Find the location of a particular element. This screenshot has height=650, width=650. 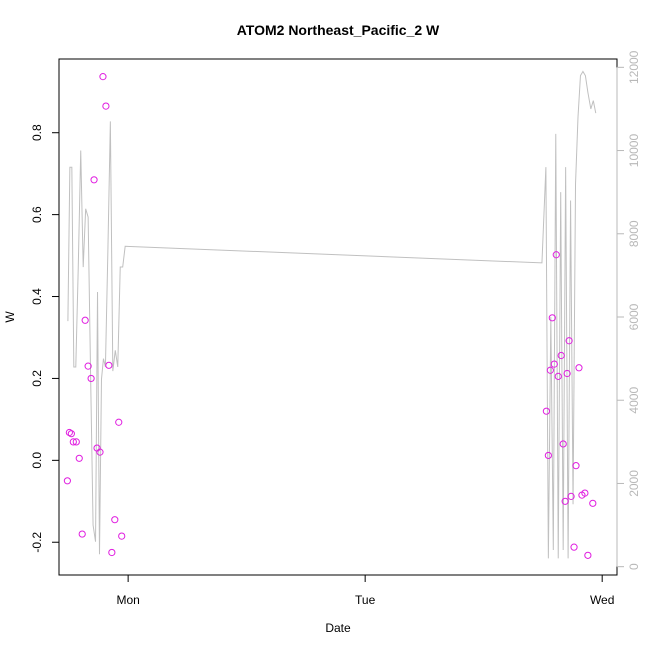

y-axis-left: -0.2 0.0 0.2 0.4 0.6 0.8 is located at coordinates (45, 338).